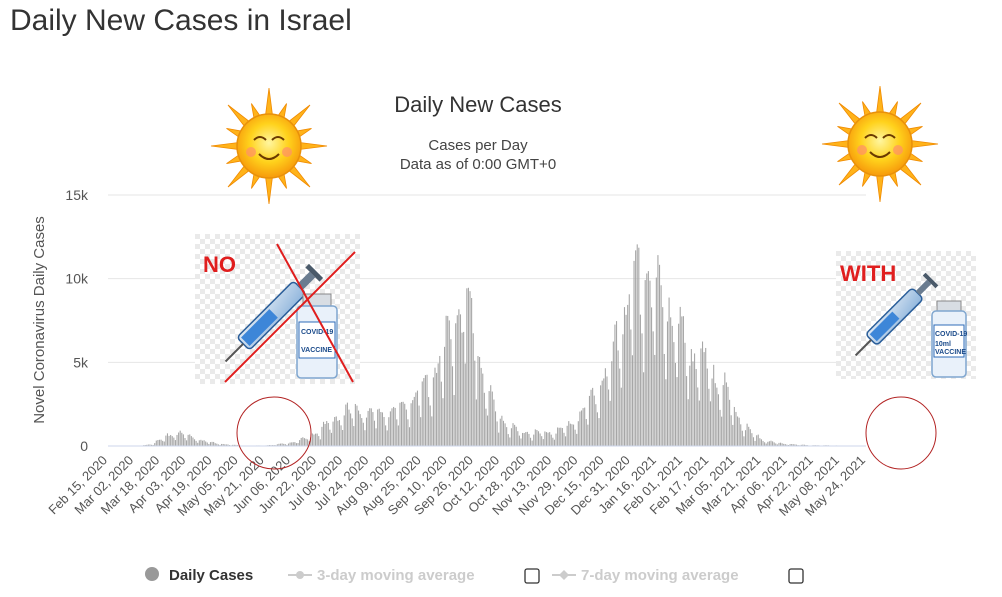 This screenshot has height=597, width=1002. Describe the element at coordinates (317, 336) in the screenshot. I see `vaccine-vial-icon: COVID-19 VACCINE` at that location.